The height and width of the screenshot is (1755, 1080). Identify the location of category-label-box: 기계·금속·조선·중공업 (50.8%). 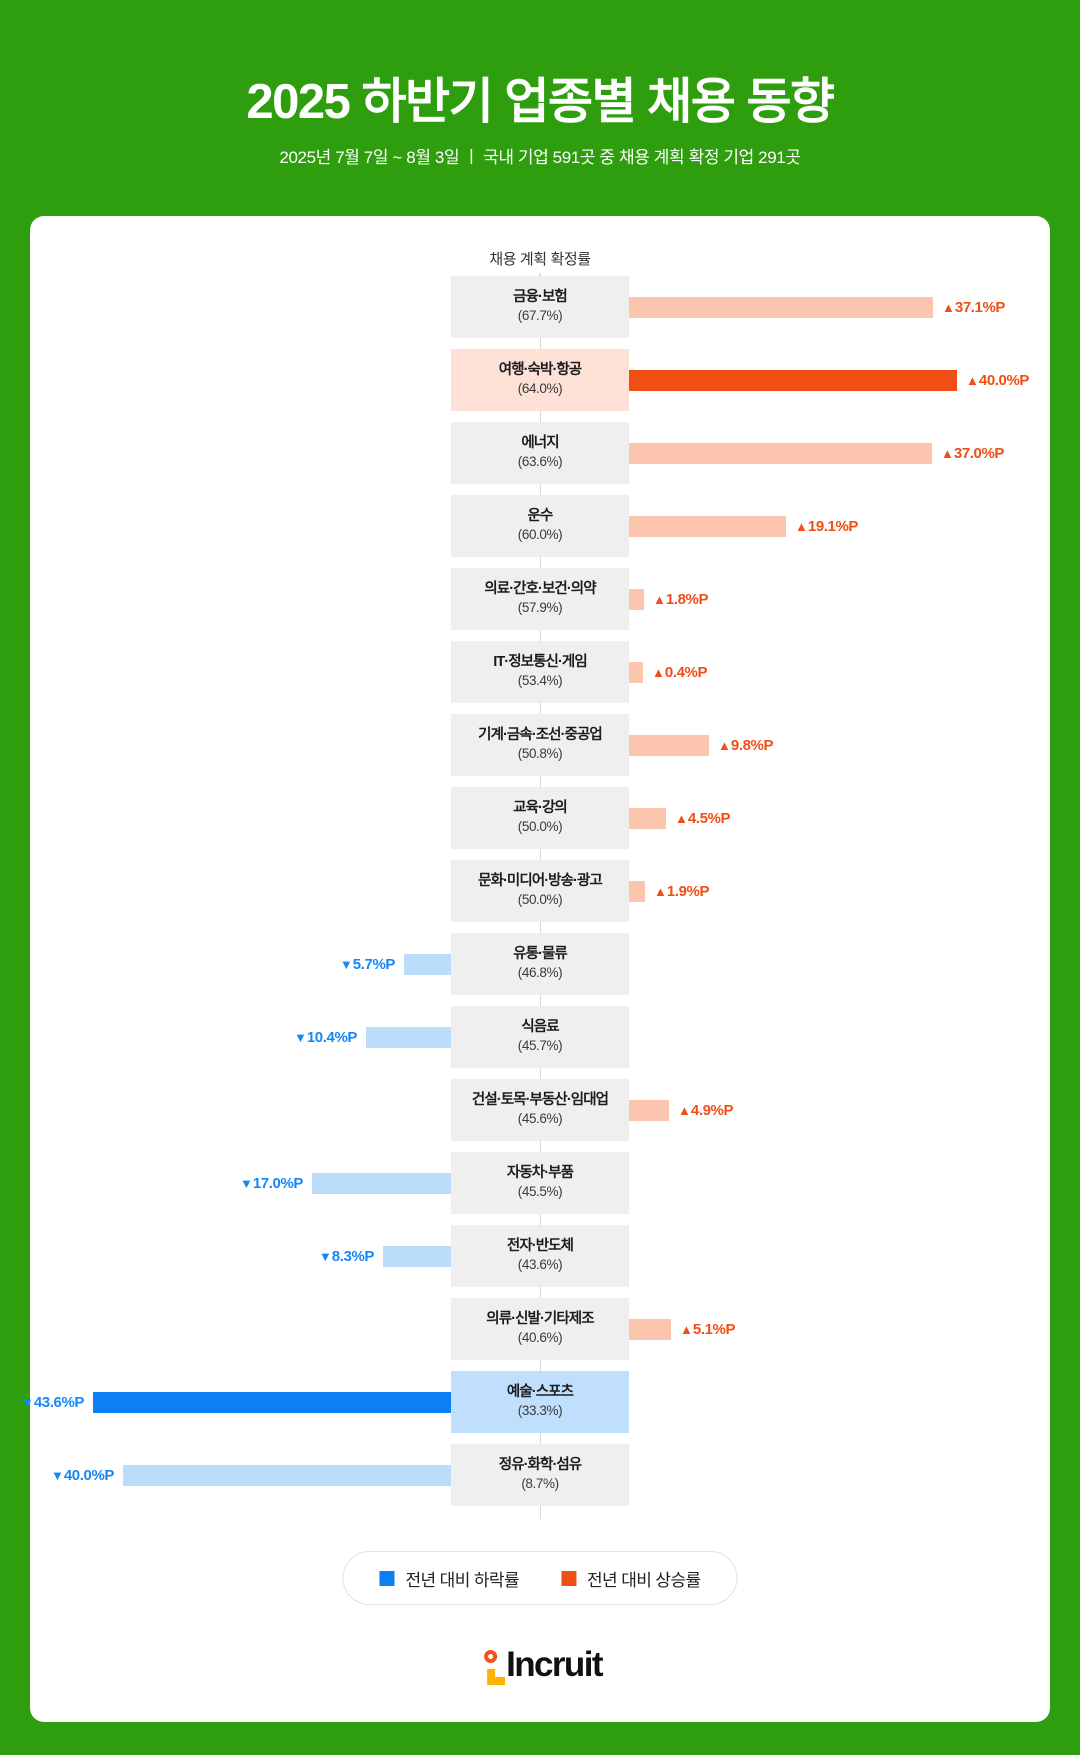
(540, 745).